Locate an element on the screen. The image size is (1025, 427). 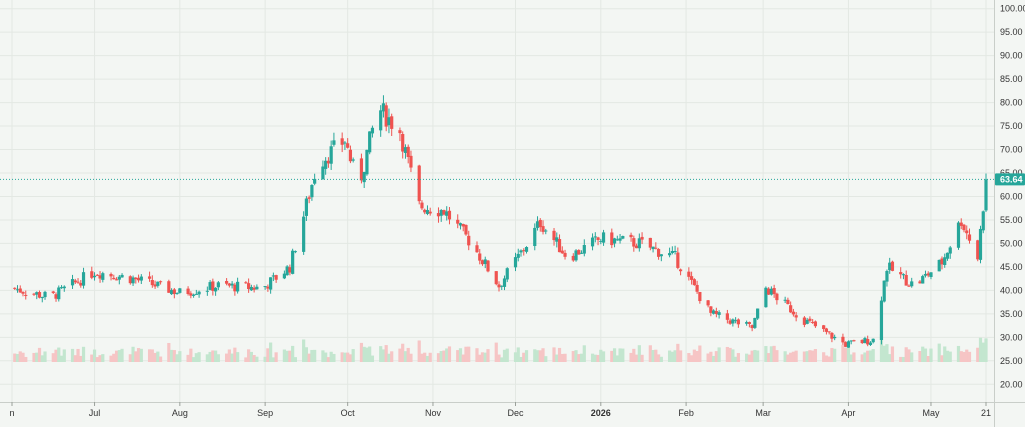
y-tick-label: 50.00 is located at coordinates (1011, 243).